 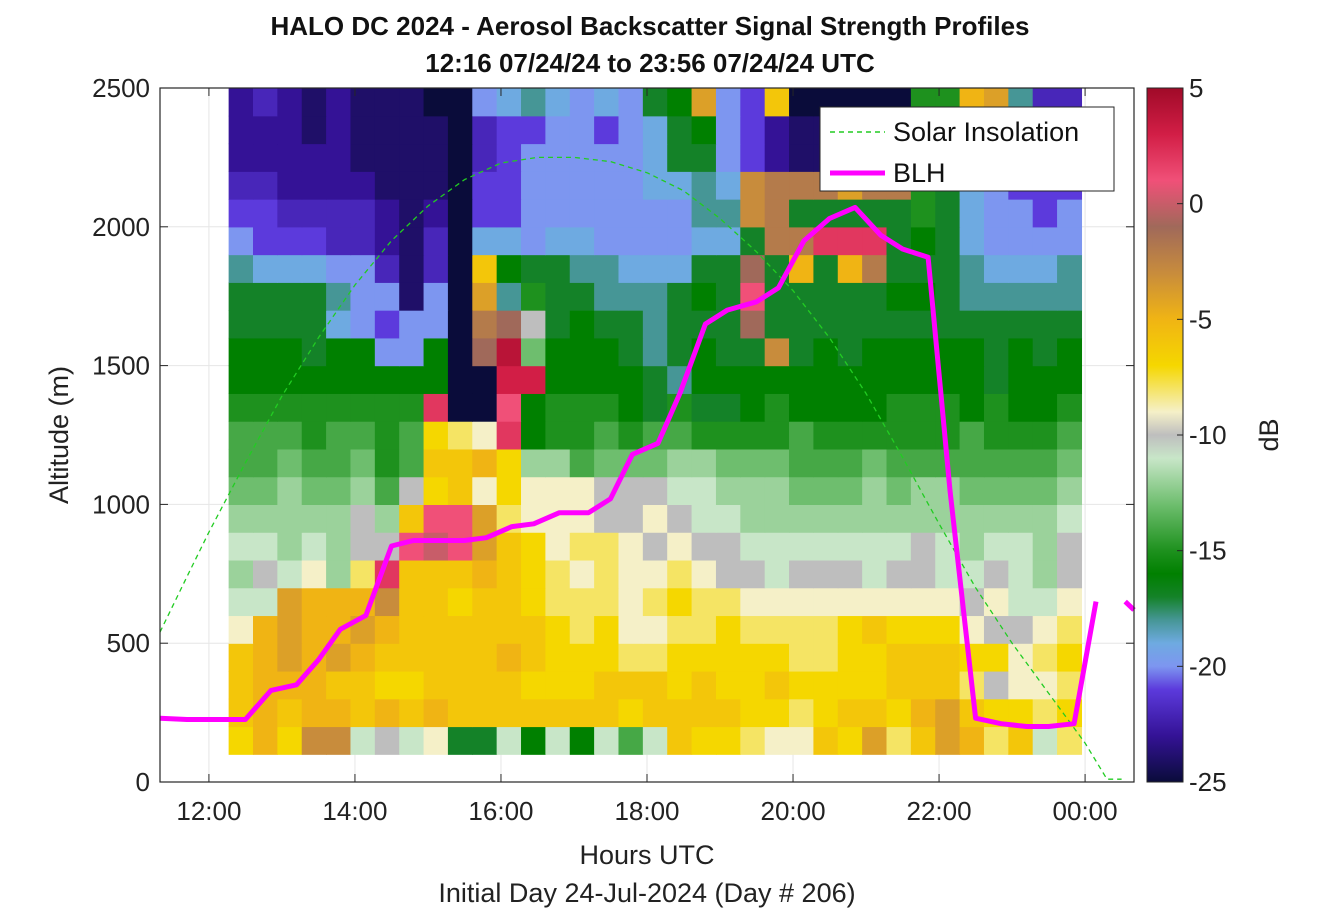 I want to click on legend-solar-label: Solar Insolation, so click(x=986, y=132).